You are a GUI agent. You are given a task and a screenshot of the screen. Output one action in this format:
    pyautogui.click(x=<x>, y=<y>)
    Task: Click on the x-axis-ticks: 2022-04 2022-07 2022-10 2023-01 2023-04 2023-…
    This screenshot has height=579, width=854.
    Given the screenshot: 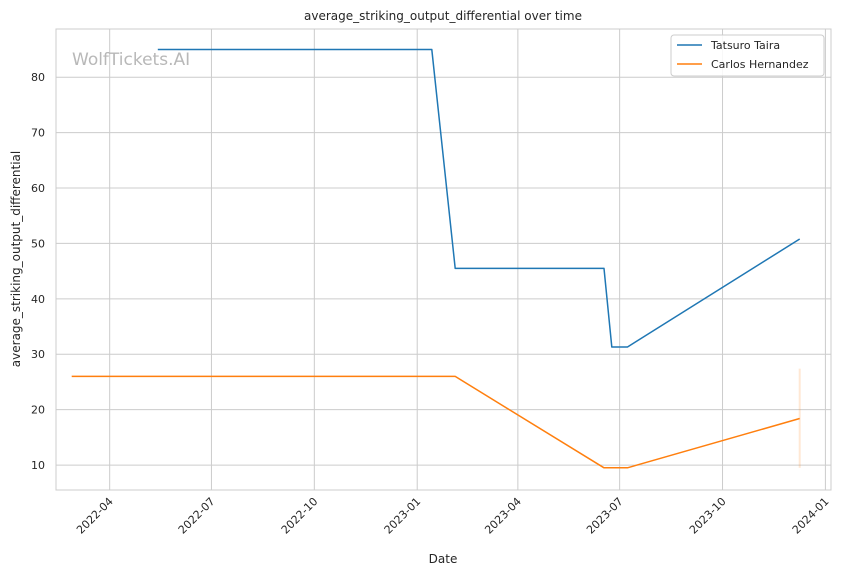 What is the action you would take?
    pyautogui.click(x=452, y=516)
    